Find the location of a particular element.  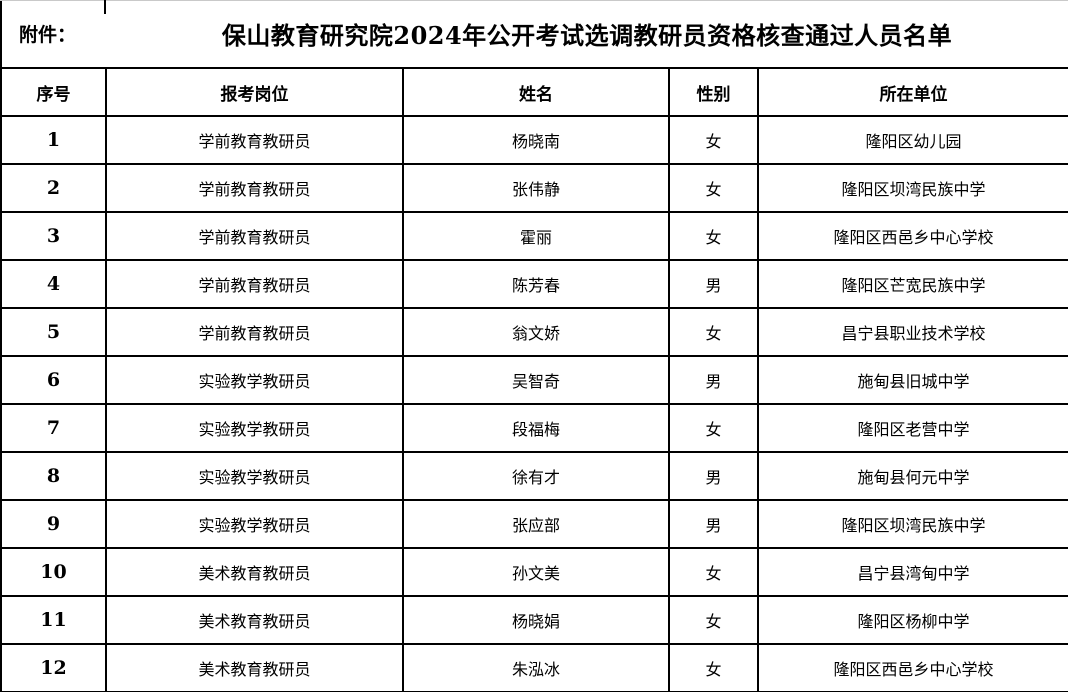

cell-seq: 9 is located at coordinates (53, 524).